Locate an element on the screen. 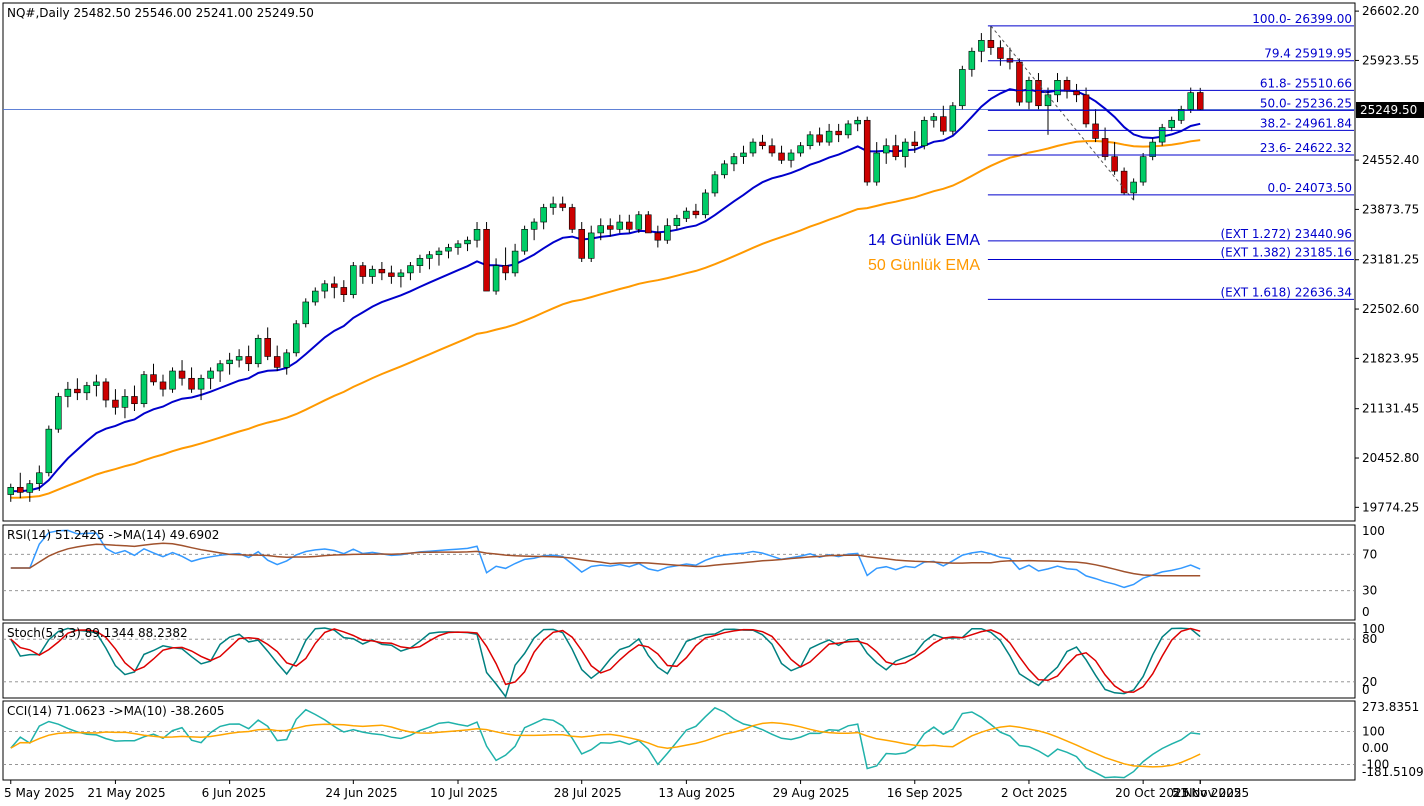 This screenshot has height=806, width=1424. fib-trendline is located at coordinates (1062, 113).